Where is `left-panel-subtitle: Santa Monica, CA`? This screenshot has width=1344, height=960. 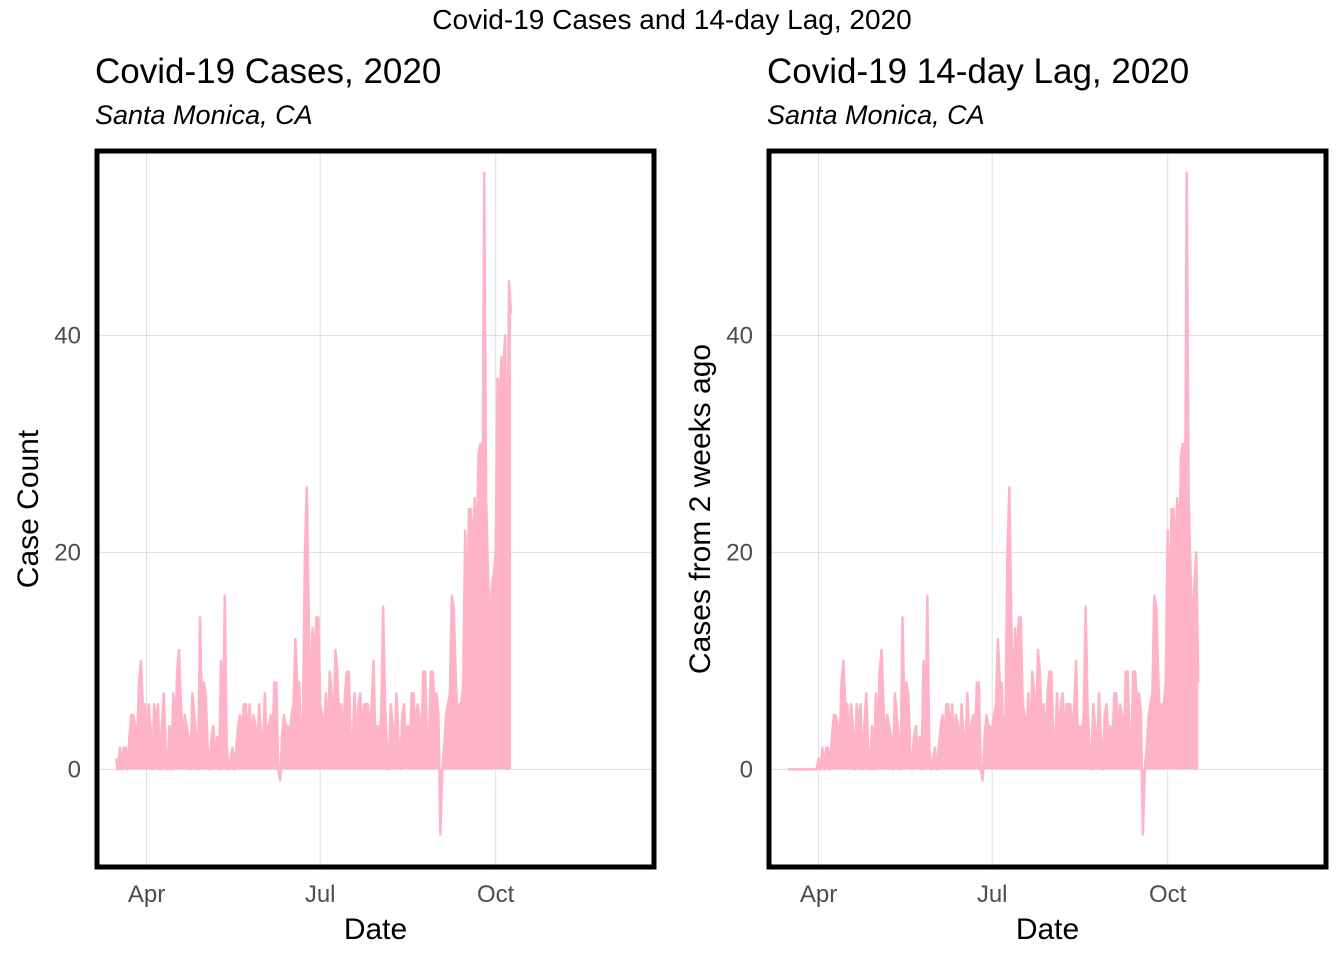
left-panel-subtitle: Santa Monica, CA is located at coordinates (204, 115).